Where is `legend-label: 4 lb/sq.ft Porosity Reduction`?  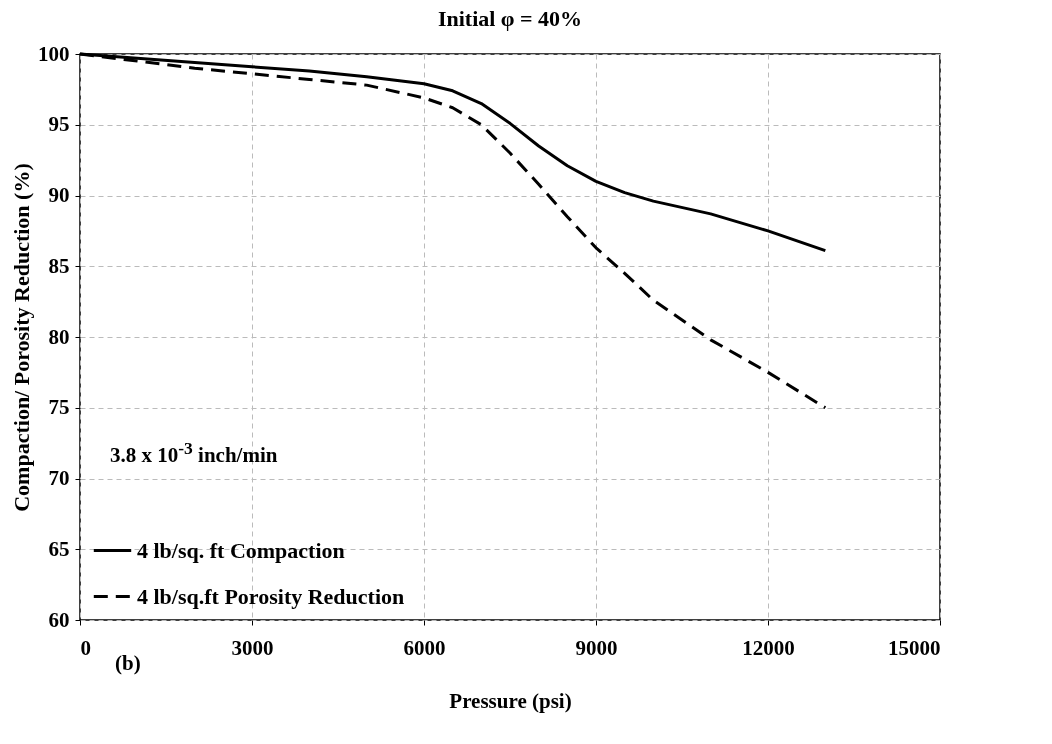 legend-label: 4 lb/sq.ft Porosity Reduction is located at coordinates (271, 596).